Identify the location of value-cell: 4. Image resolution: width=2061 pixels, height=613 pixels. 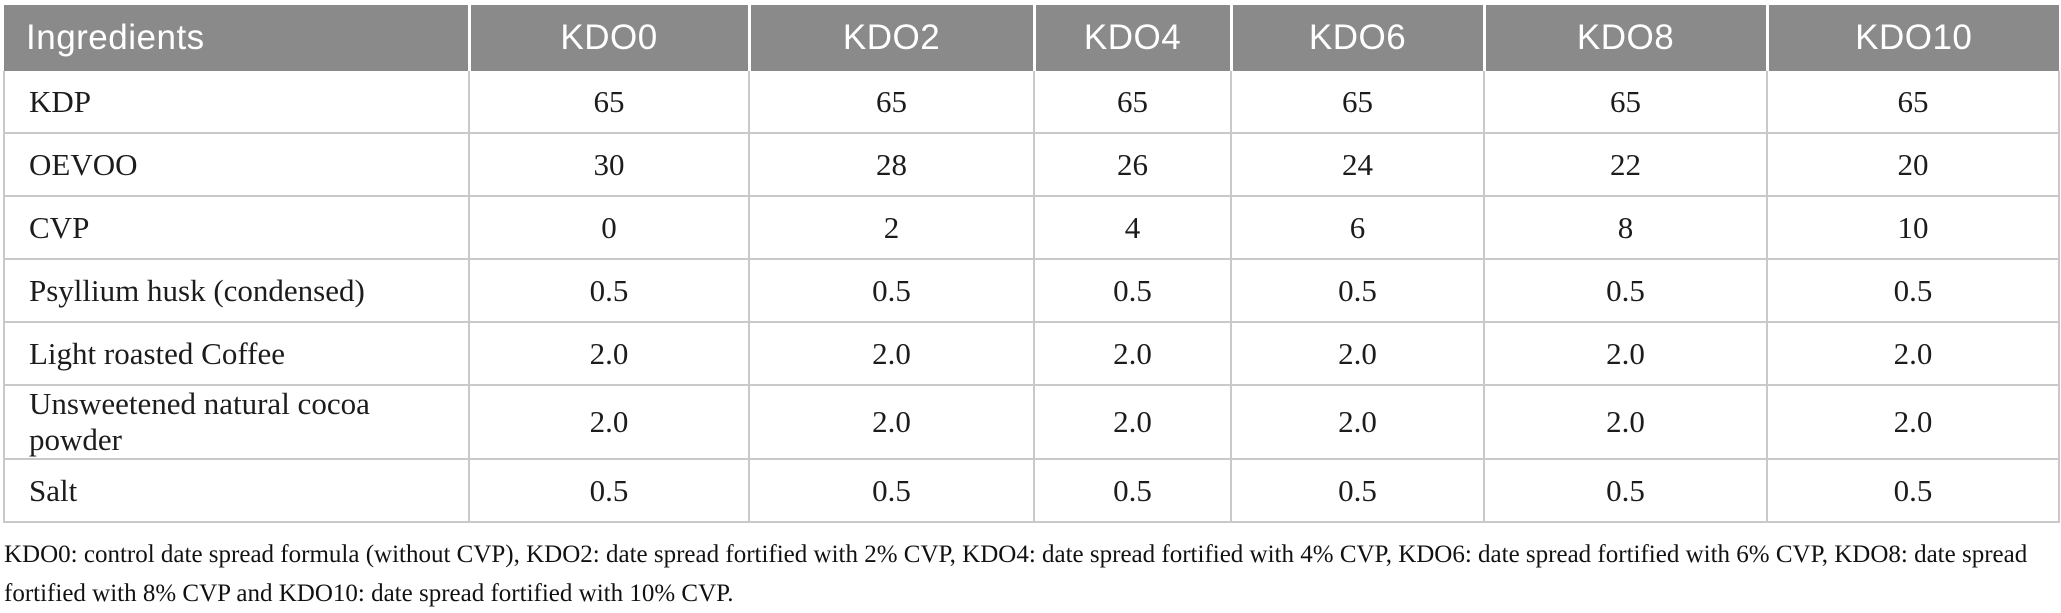
(1132, 227).